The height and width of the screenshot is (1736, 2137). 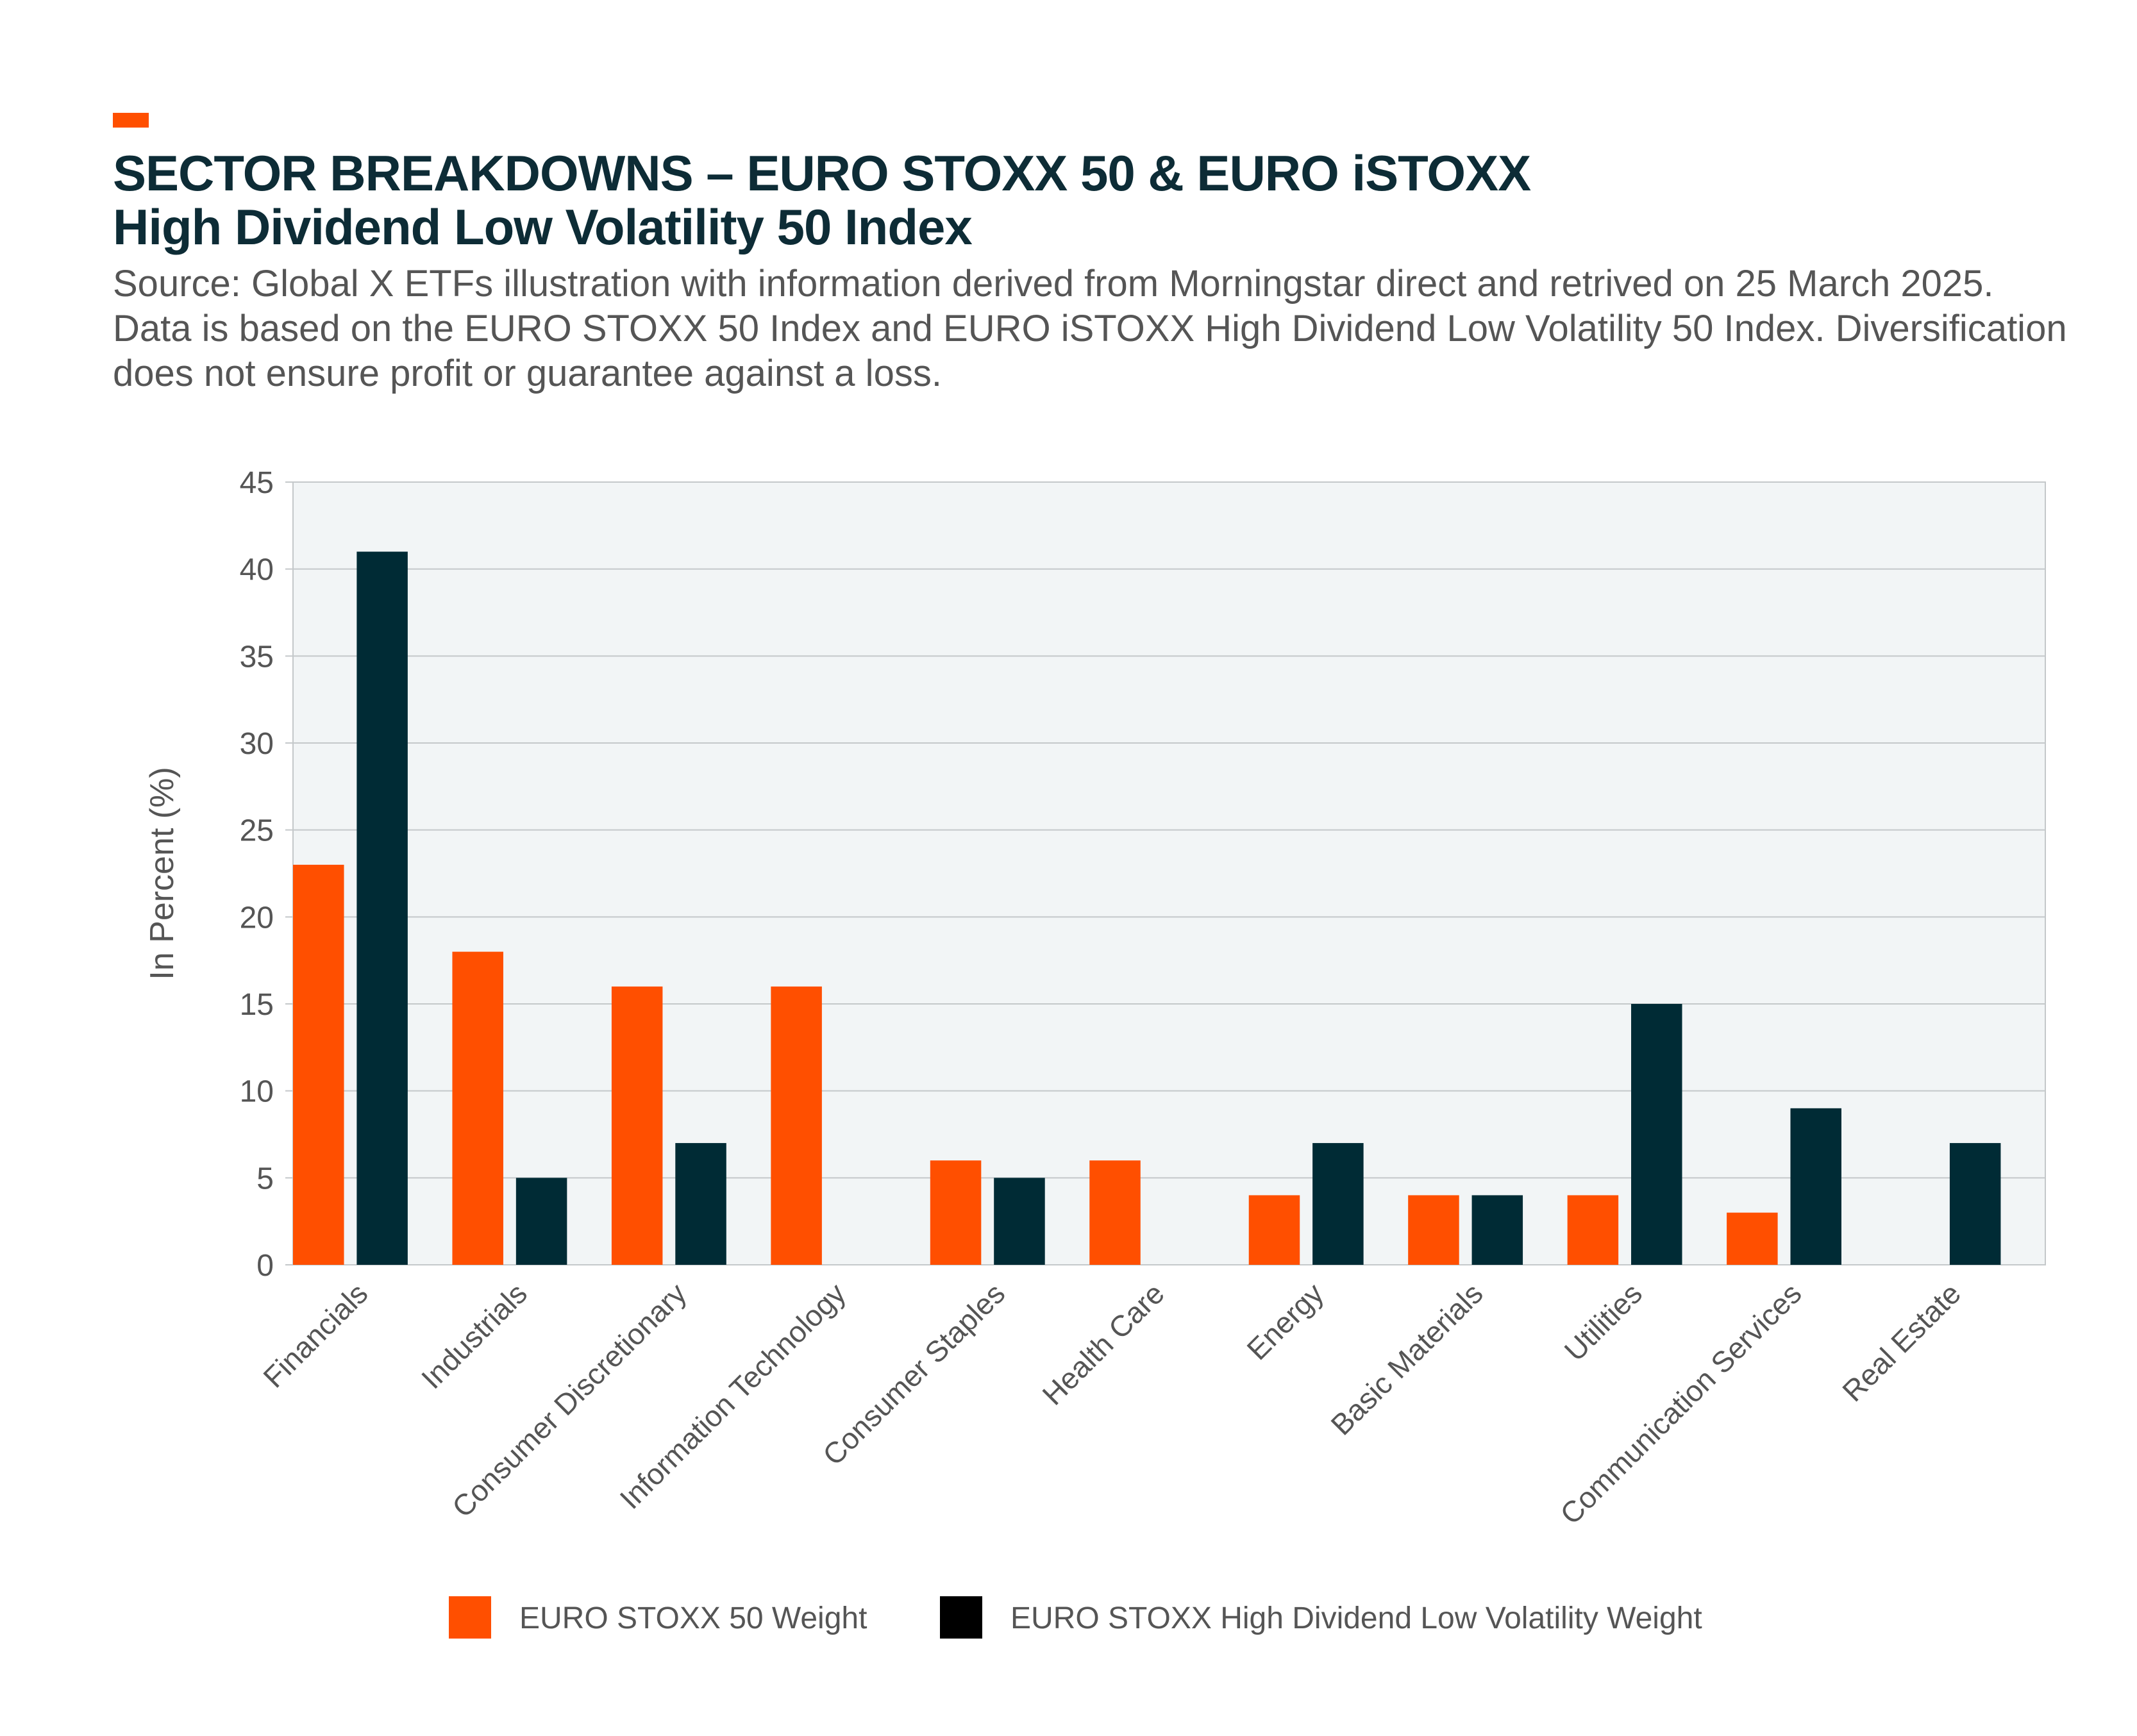 What do you see at coordinates (257, 874) in the screenshot?
I see `y-tick-labels: 0 5 10 15 20 25 30 35 40 45` at bounding box center [257, 874].